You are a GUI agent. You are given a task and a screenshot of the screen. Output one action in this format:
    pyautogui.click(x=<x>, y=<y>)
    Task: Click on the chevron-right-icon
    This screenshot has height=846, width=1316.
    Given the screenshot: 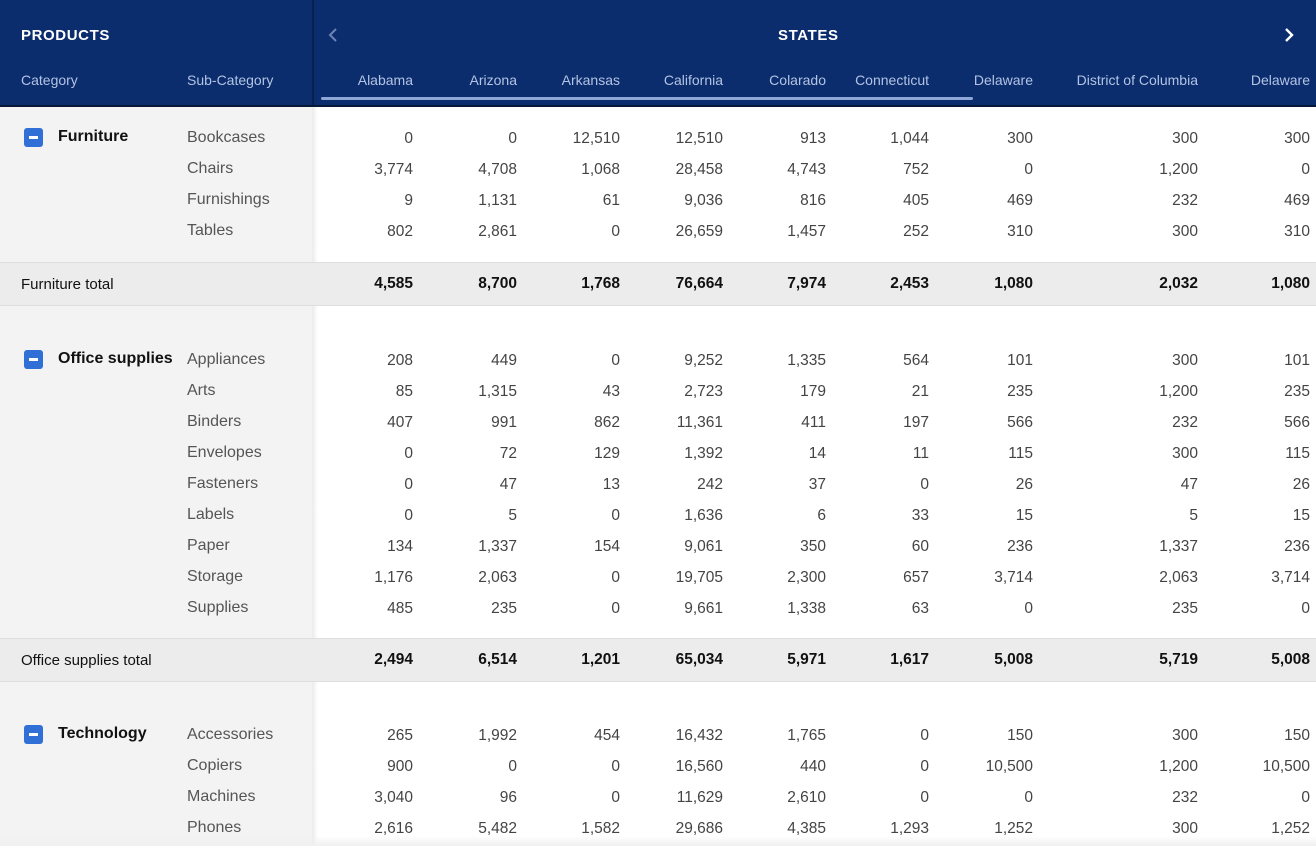 What is the action you would take?
    pyautogui.click(x=1291, y=35)
    